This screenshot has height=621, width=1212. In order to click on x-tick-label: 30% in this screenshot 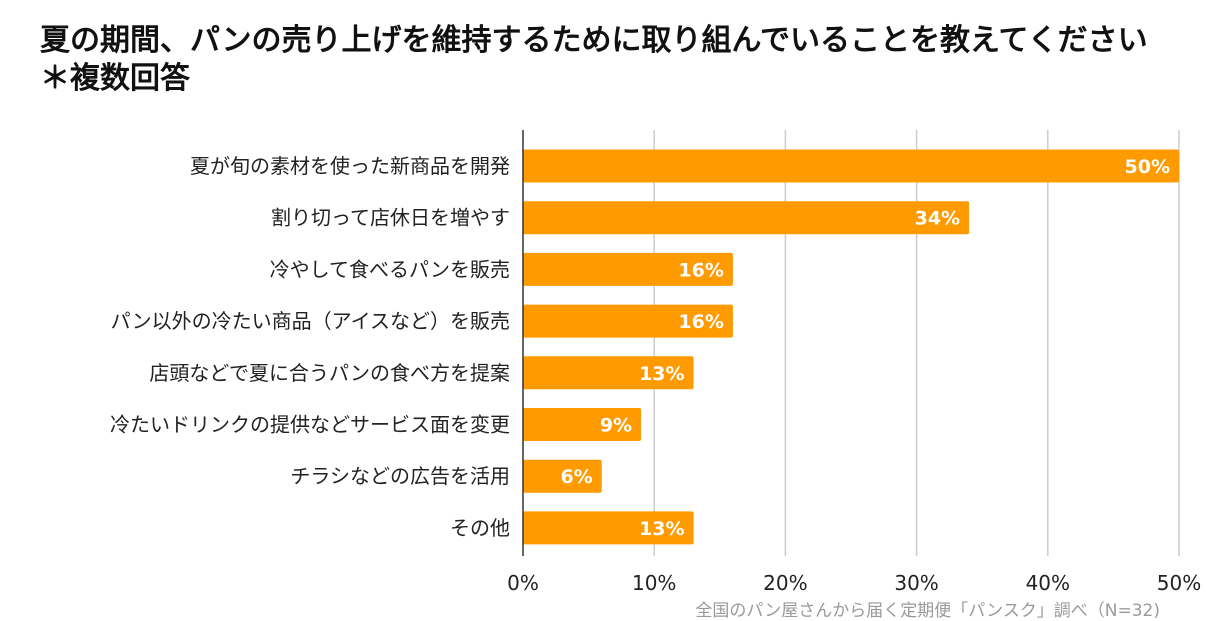, I will do `click(916, 583)`.